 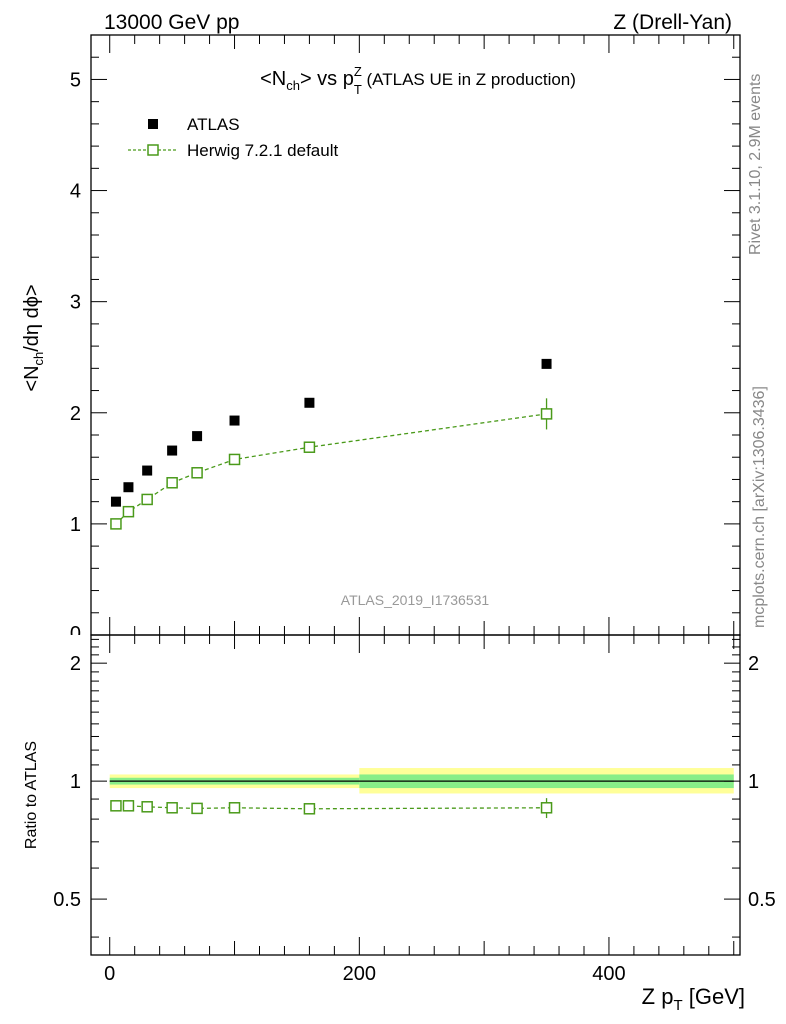 What do you see at coordinates (693, 999) in the screenshot?
I see `x-axis-label: Z pT [GeV]` at bounding box center [693, 999].